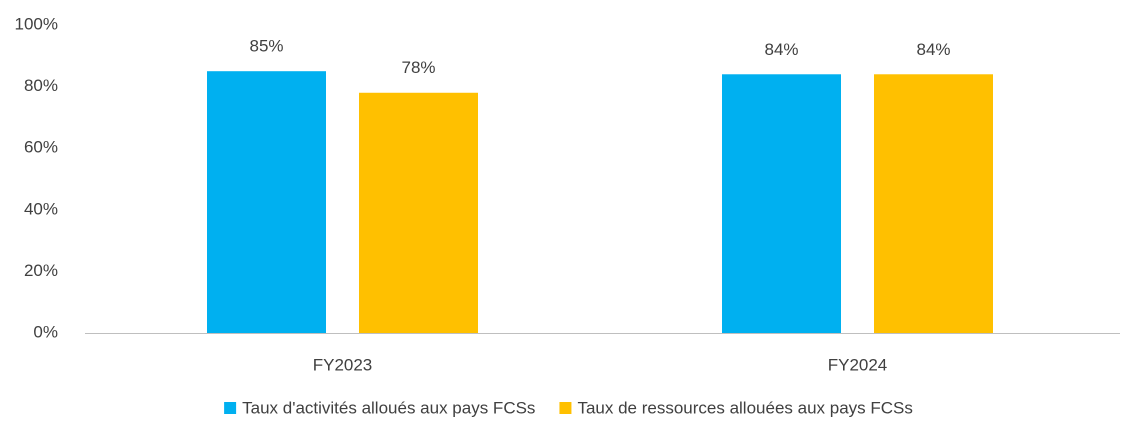 This screenshot has height=424, width=1137. I want to click on value-label: 78%, so click(418, 67).